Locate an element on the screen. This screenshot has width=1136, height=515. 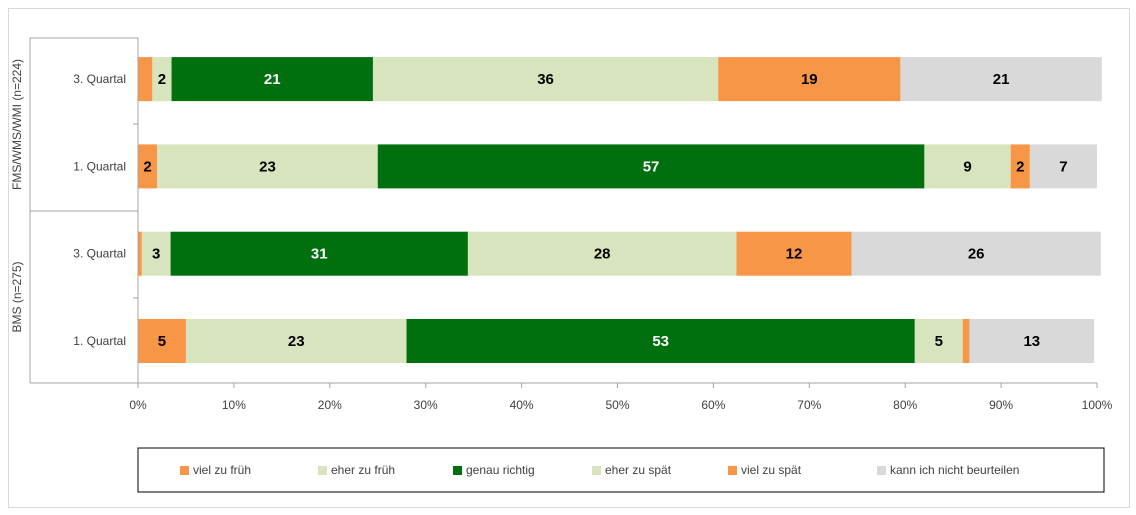
data-label-3-row-0: 5 is located at coordinates (939, 341).